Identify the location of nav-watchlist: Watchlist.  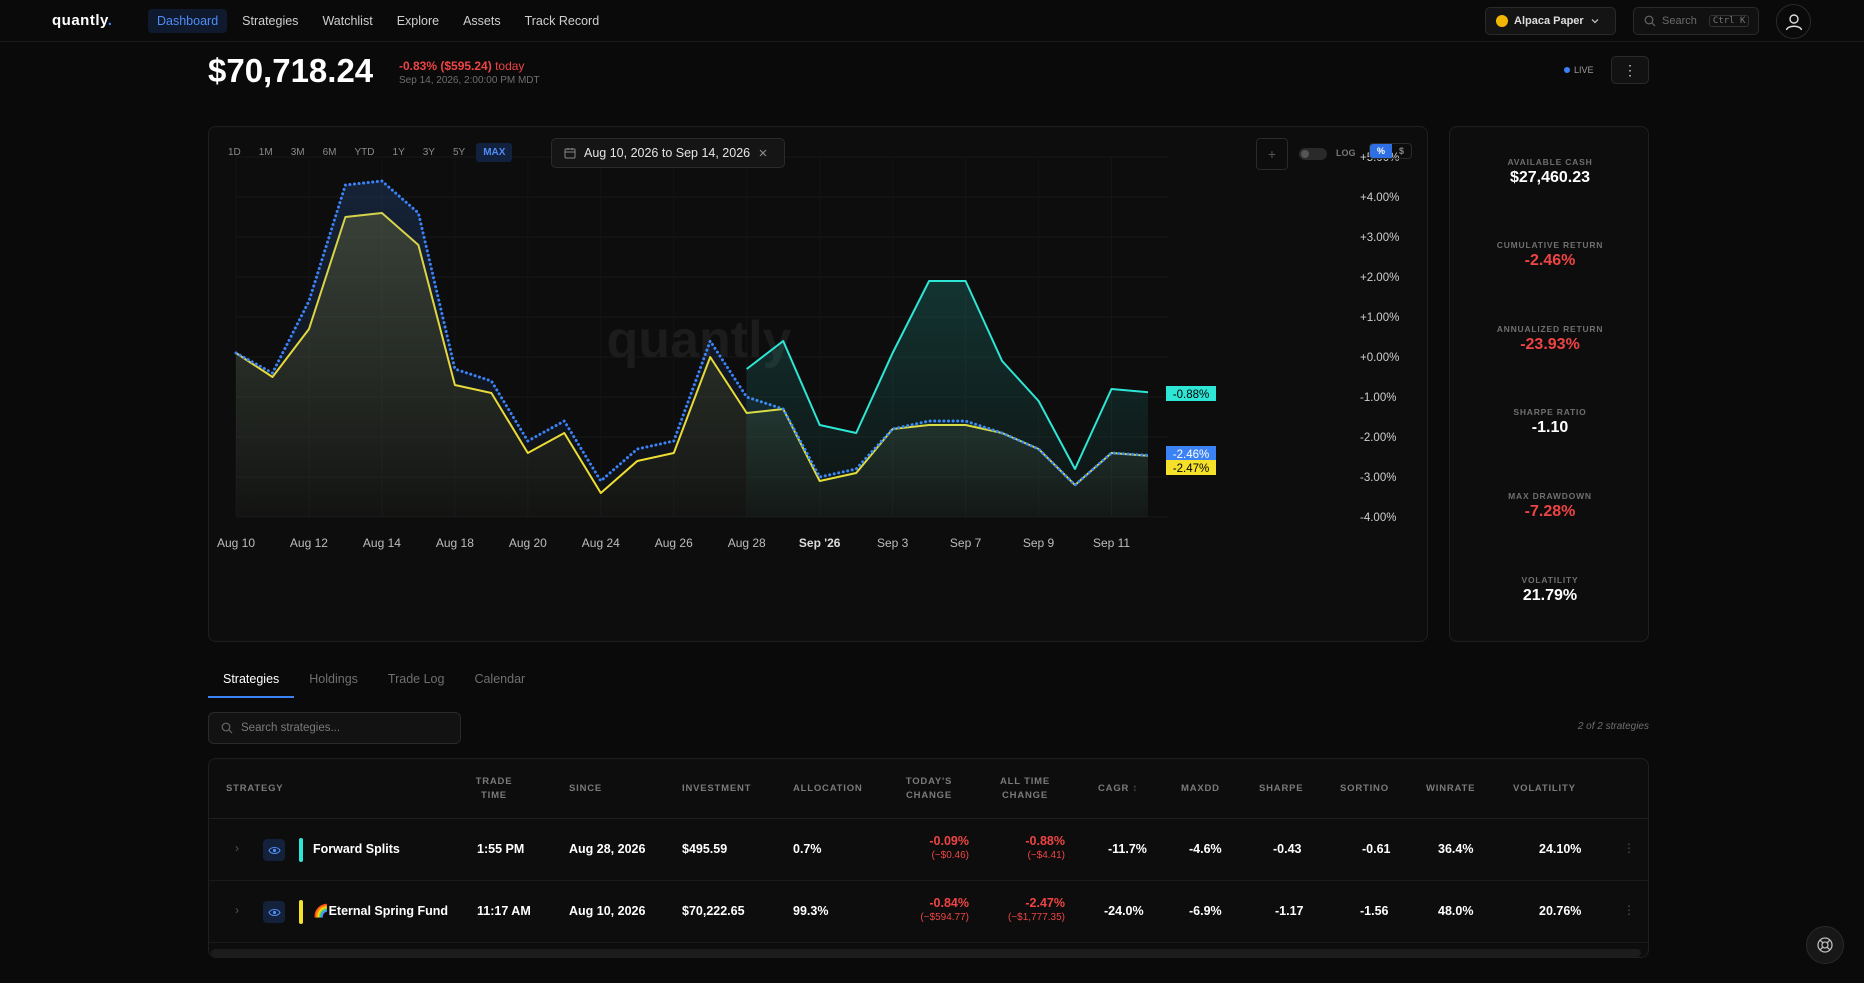
(347, 21).